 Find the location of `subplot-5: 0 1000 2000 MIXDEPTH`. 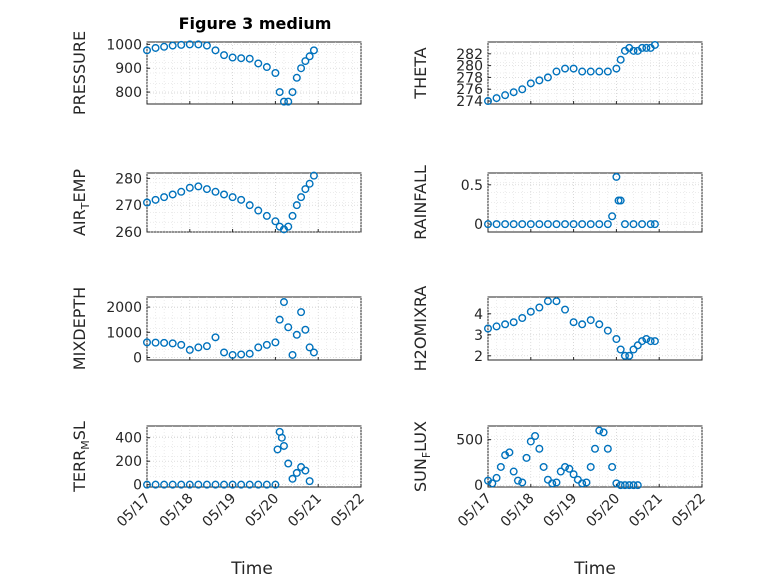

subplot-5: 0 1000 2000 MIXDEPTH is located at coordinates (216, 328).